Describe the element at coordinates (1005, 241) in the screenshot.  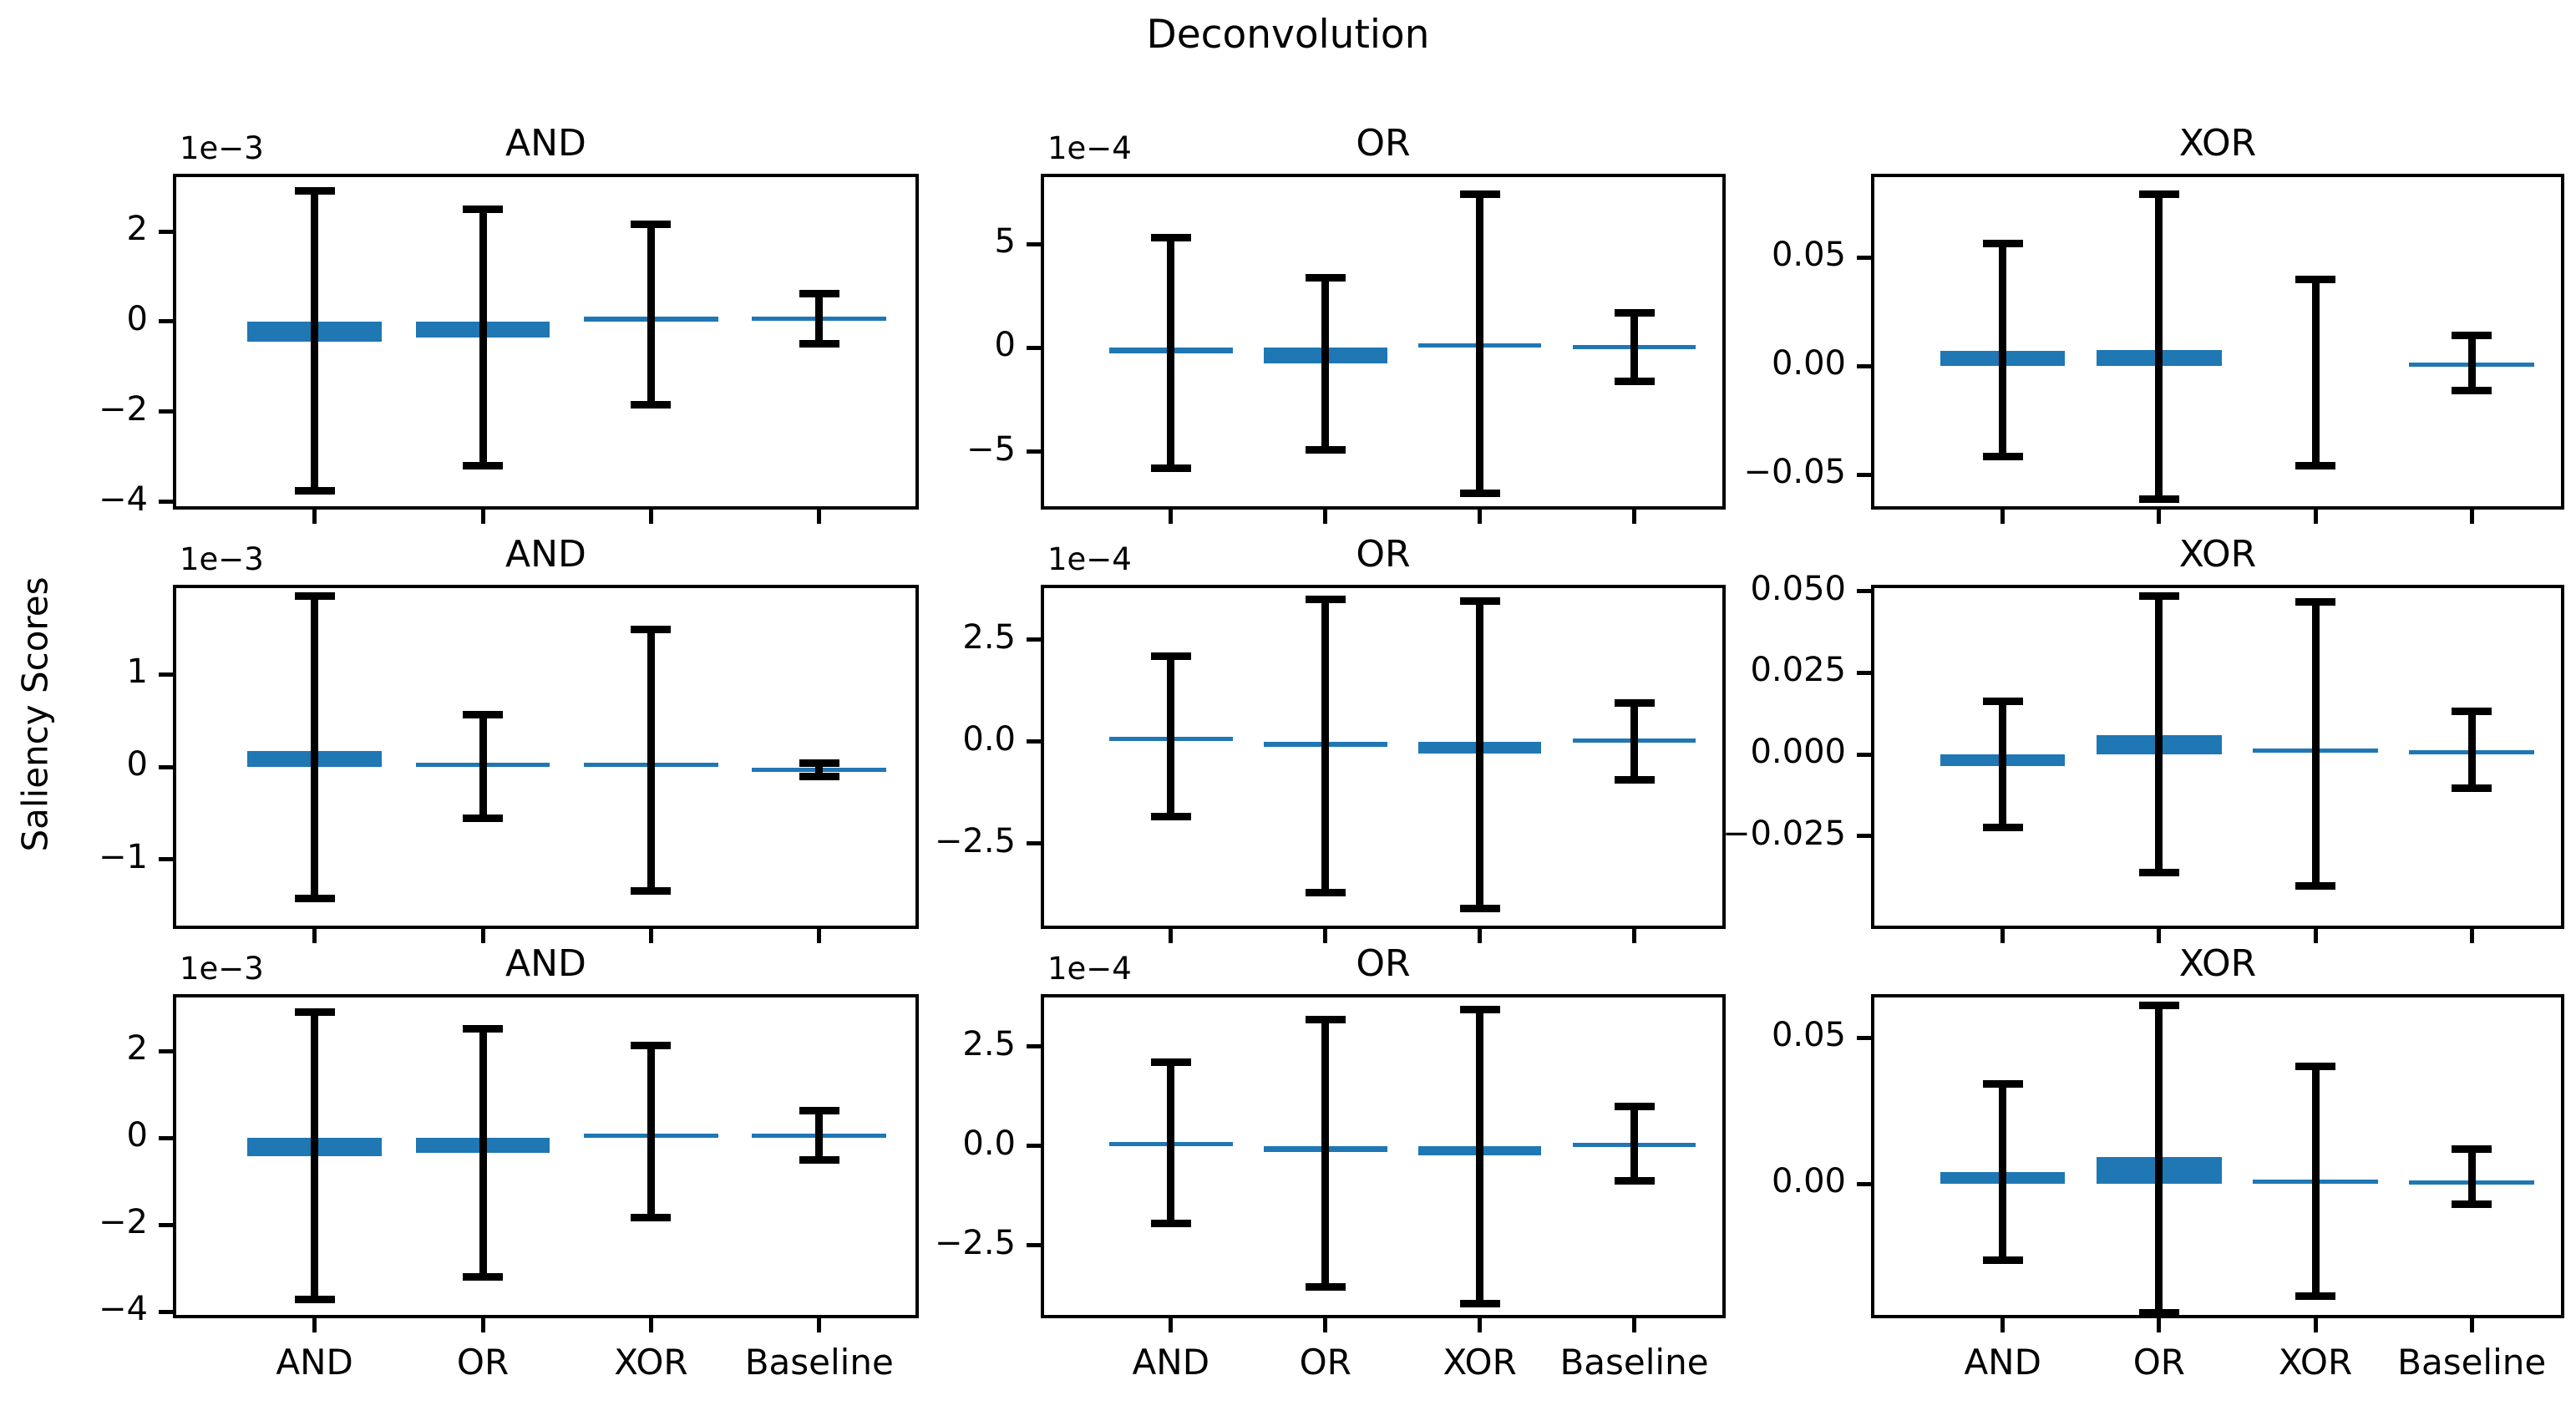
I see `y-tick-label: 5` at that location.